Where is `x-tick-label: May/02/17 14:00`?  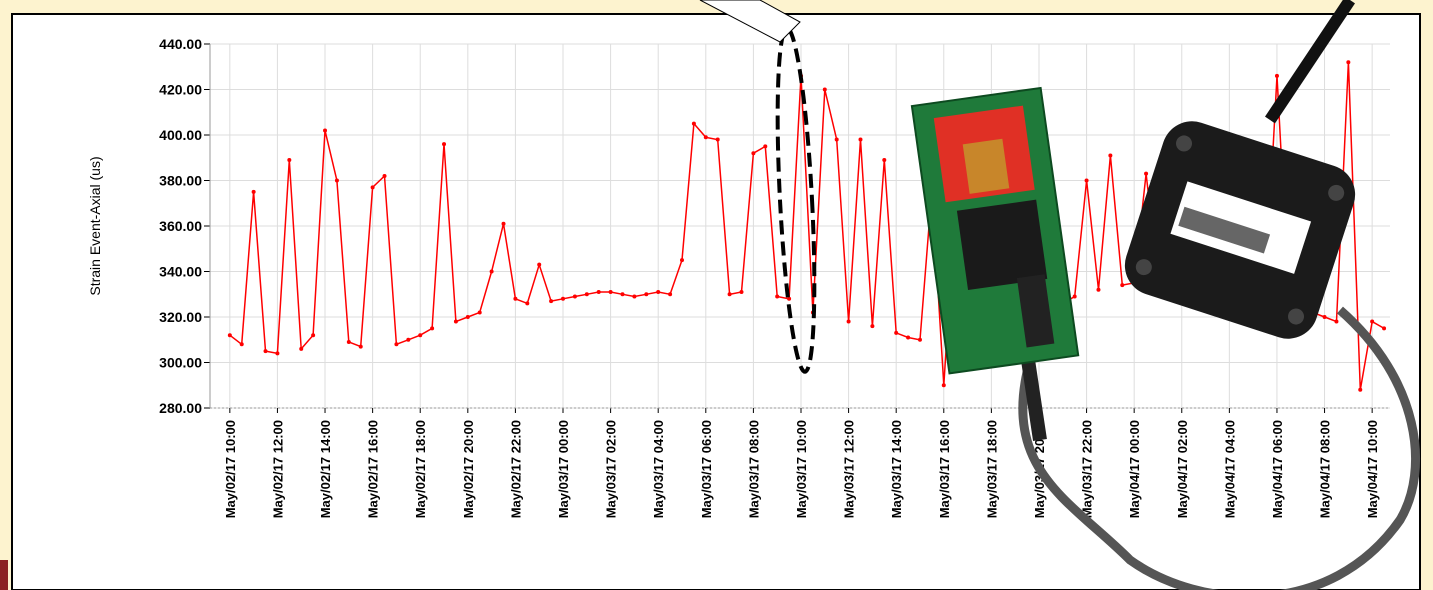 x-tick-label: May/02/17 14:00 is located at coordinates (325, 469).